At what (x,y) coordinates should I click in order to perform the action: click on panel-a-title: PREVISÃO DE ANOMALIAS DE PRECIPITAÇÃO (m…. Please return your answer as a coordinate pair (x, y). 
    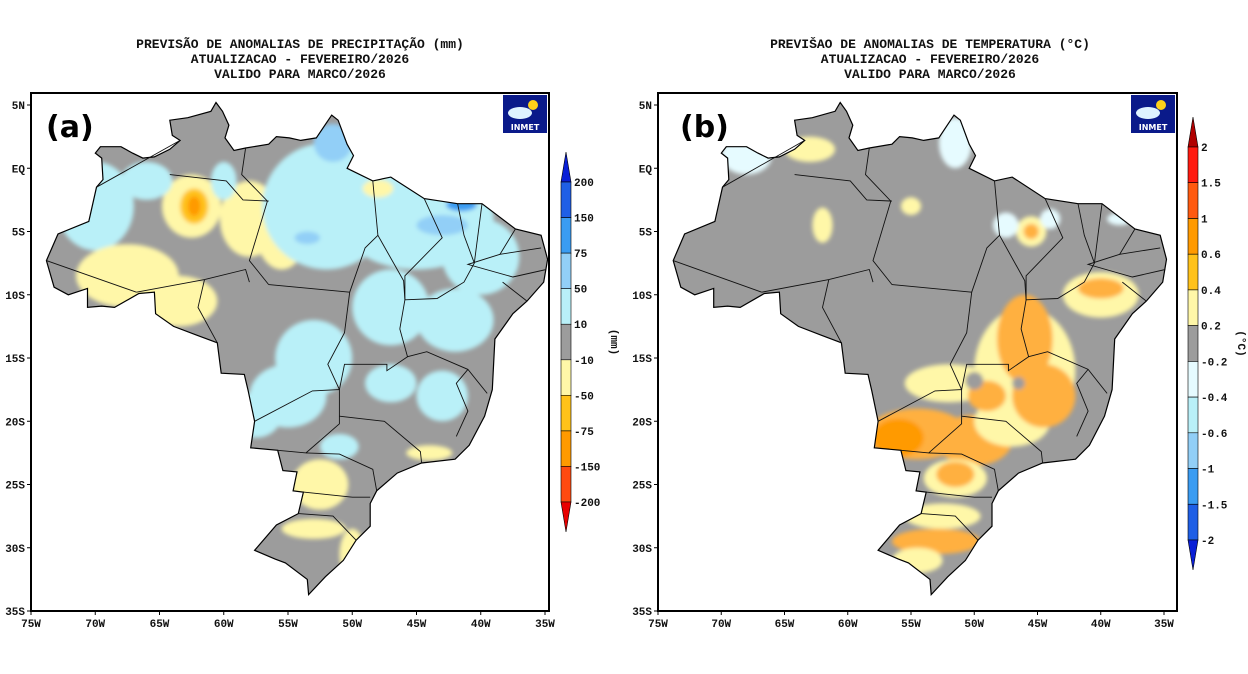
    Looking at the image, I should click on (300, 59).